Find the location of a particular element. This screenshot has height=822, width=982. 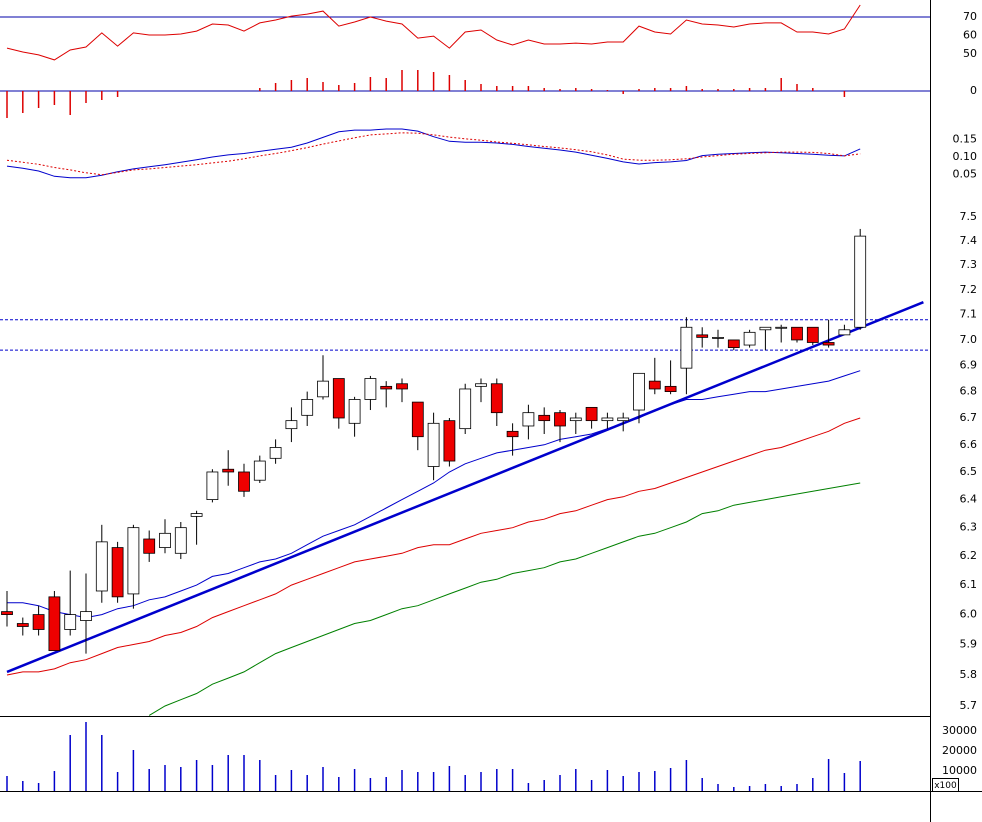

y-tick-label: 5.8 is located at coordinates (969, 674).